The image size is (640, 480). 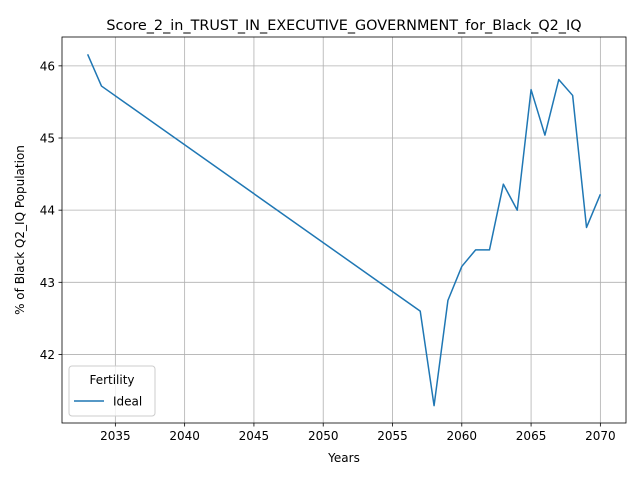 I want to click on x-tick-label: 2035, so click(x=115, y=436).